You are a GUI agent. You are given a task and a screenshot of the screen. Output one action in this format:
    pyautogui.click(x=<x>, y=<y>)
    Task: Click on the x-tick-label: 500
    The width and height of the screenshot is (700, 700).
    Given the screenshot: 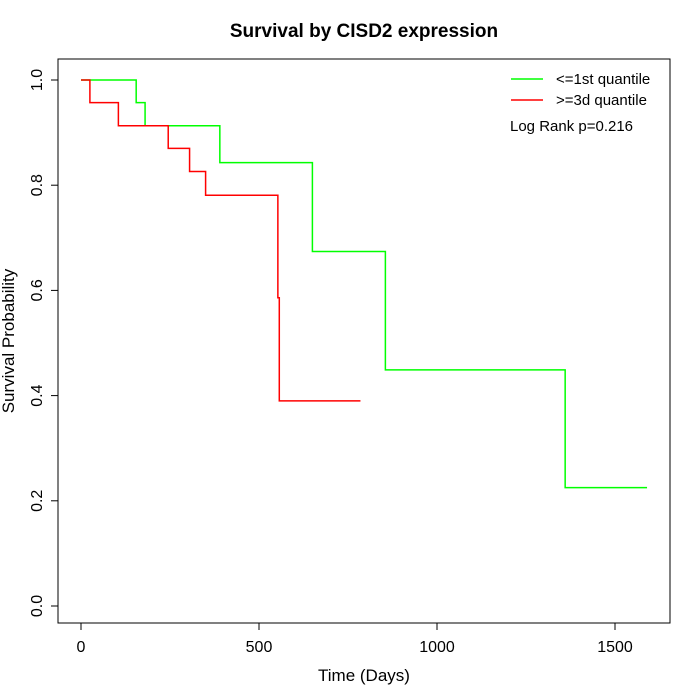 What is the action you would take?
    pyautogui.click(x=259, y=647)
    